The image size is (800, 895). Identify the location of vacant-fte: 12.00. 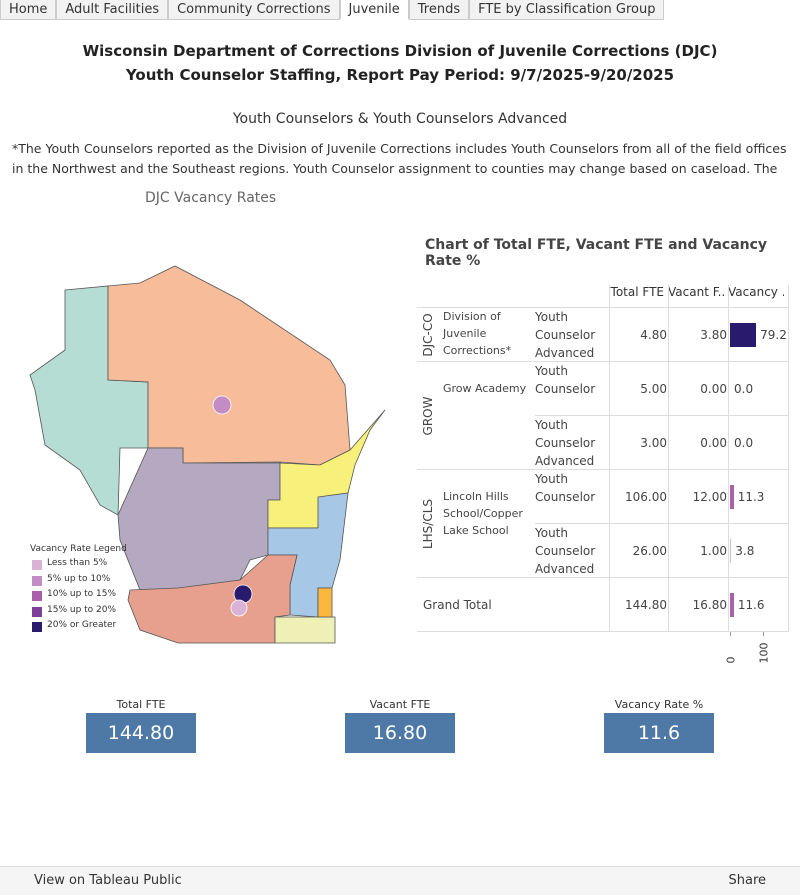
(709, 497).